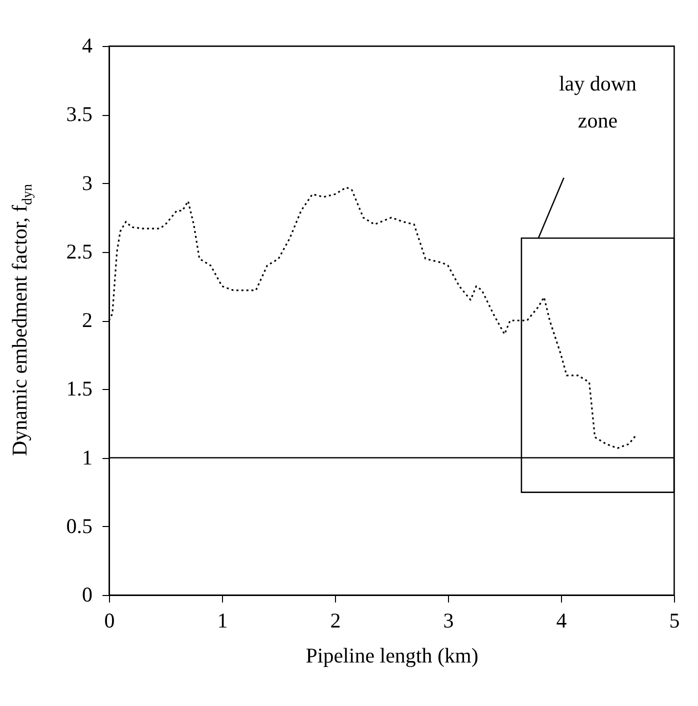 The height and width of the screenshot is (706, 698). I want to click on y-tick-label: 1.5, so click(79, 388).